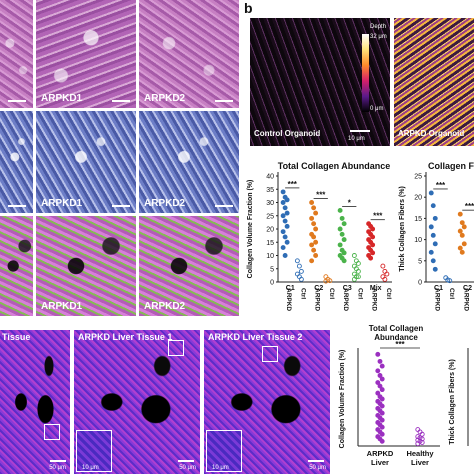  Describe the element at coordinates (189, 266) in the screenshot. I see `histology-row3-col3: ARPKD2` at that location.